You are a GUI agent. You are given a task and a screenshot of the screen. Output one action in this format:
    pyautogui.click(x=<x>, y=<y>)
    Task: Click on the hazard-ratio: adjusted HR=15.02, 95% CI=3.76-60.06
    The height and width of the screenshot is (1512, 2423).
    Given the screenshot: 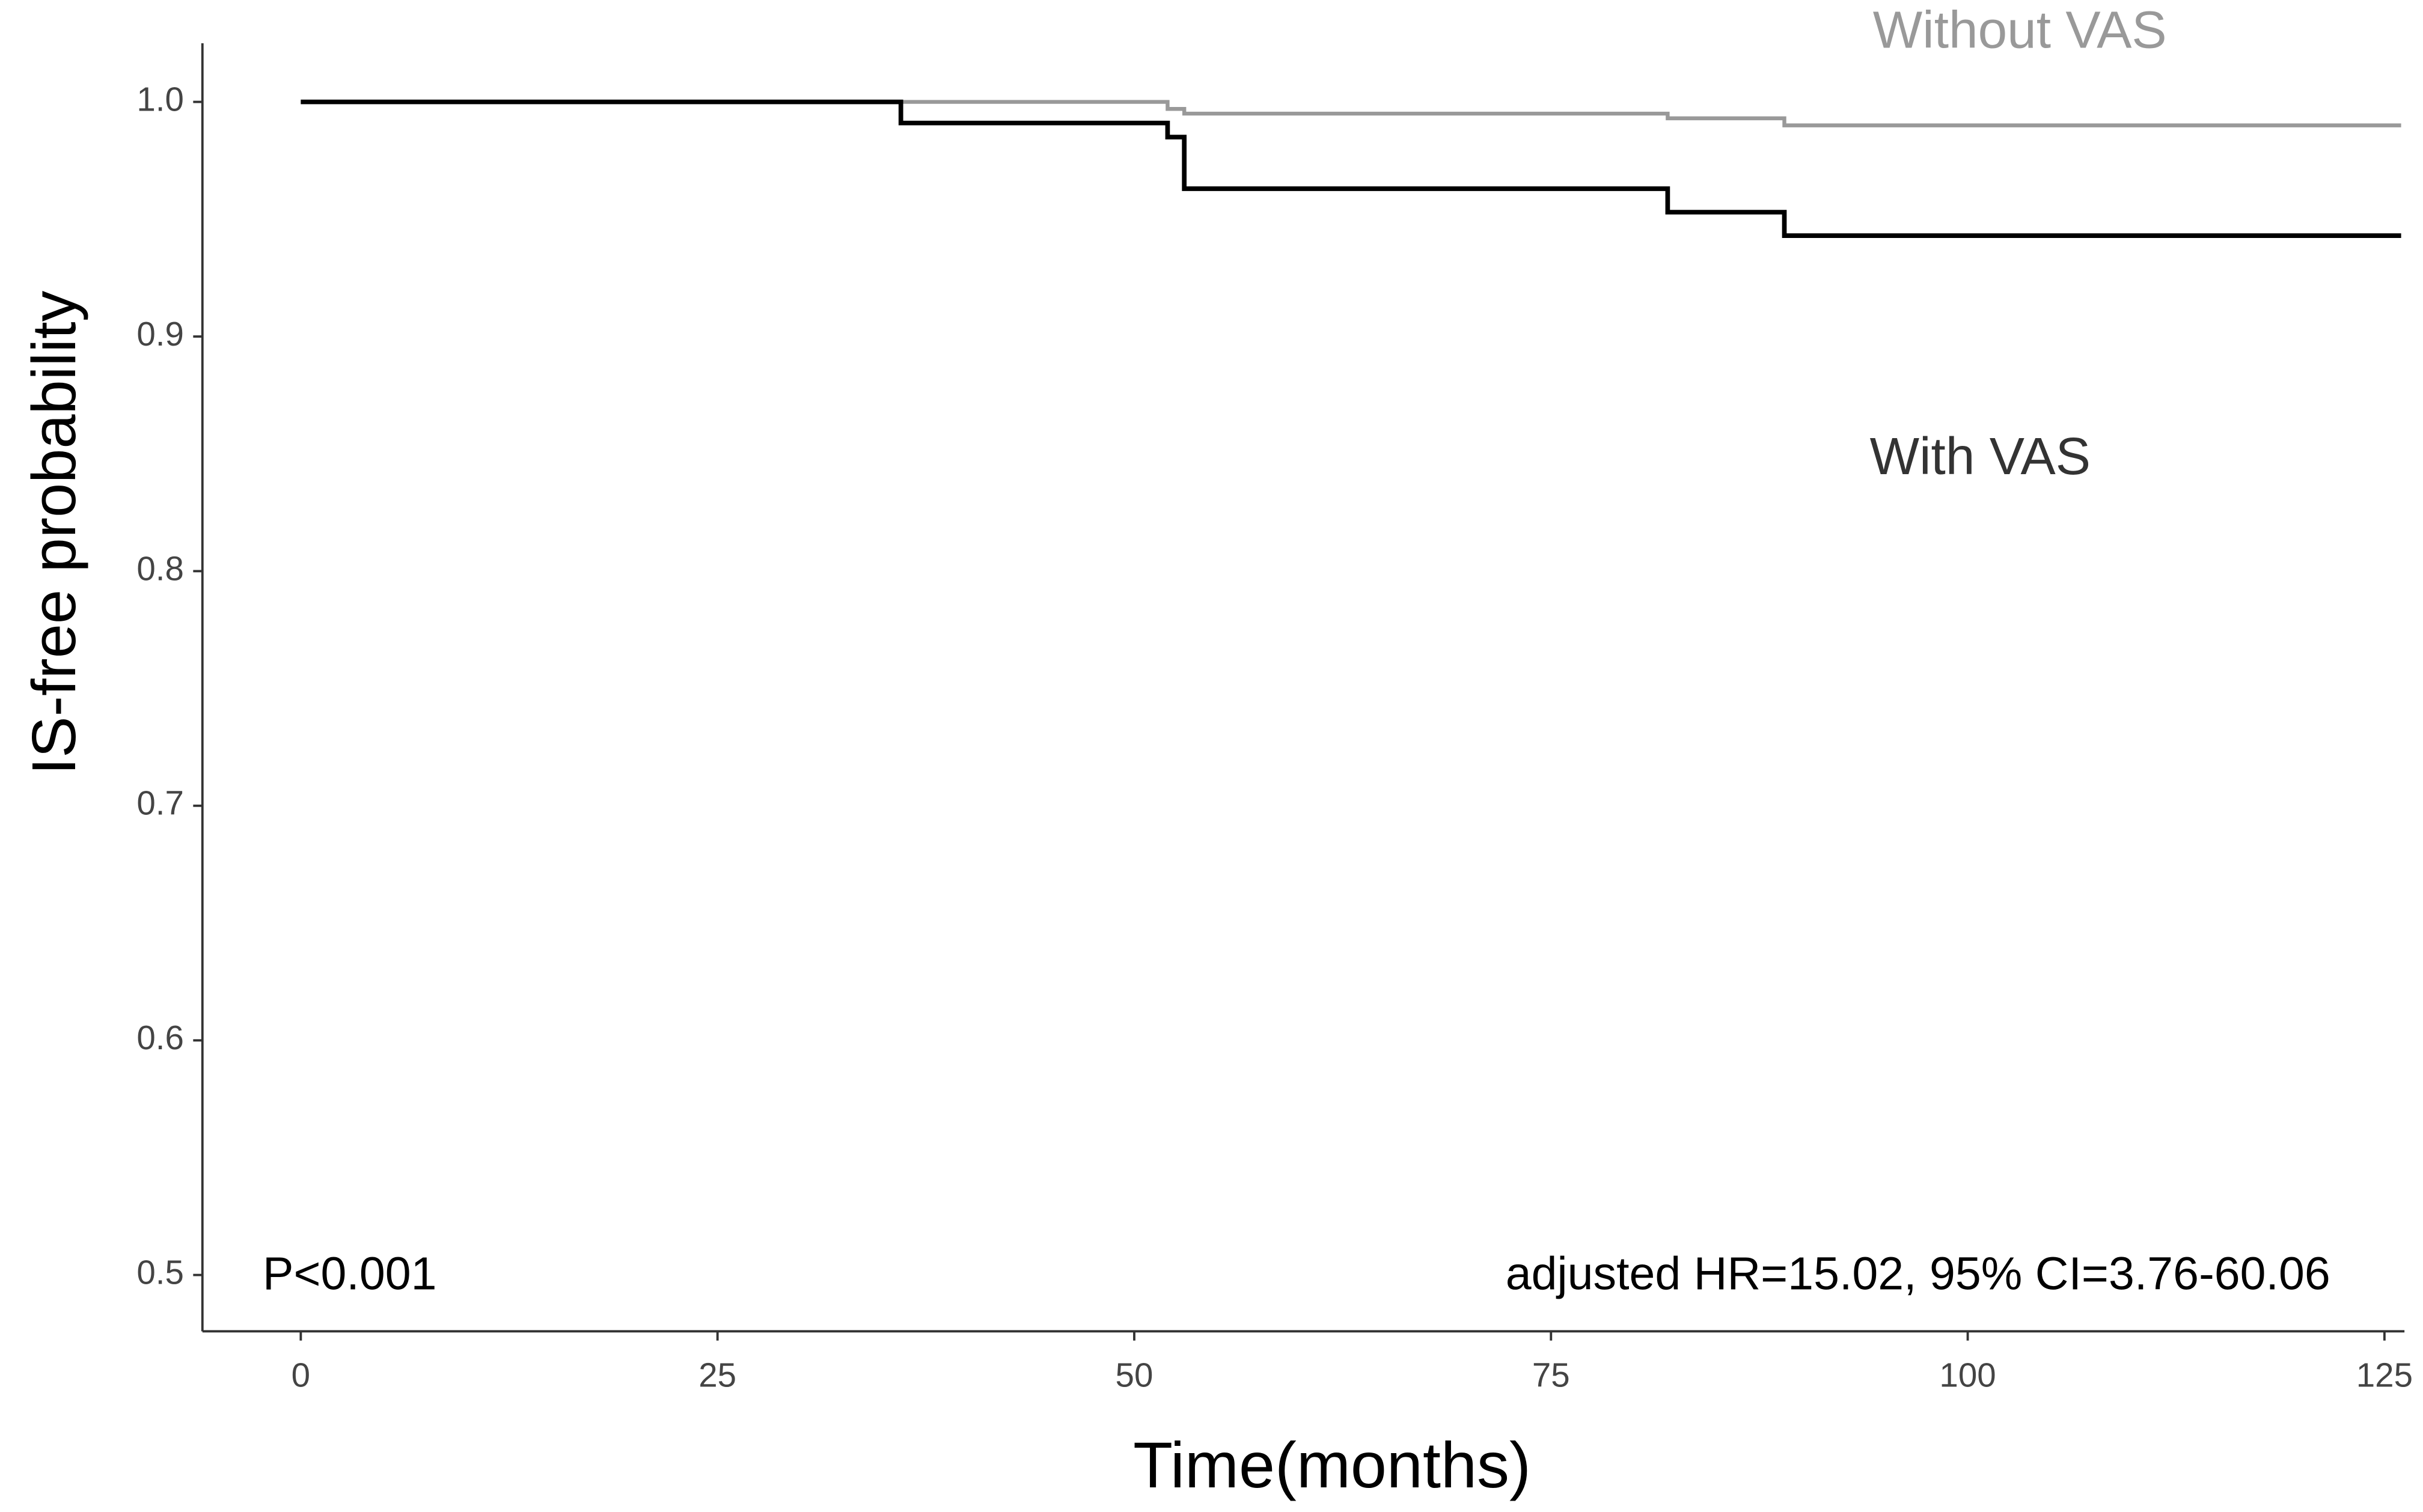 What is the action you would take?
    pyautogui.click(x=1918, y=1274)
    